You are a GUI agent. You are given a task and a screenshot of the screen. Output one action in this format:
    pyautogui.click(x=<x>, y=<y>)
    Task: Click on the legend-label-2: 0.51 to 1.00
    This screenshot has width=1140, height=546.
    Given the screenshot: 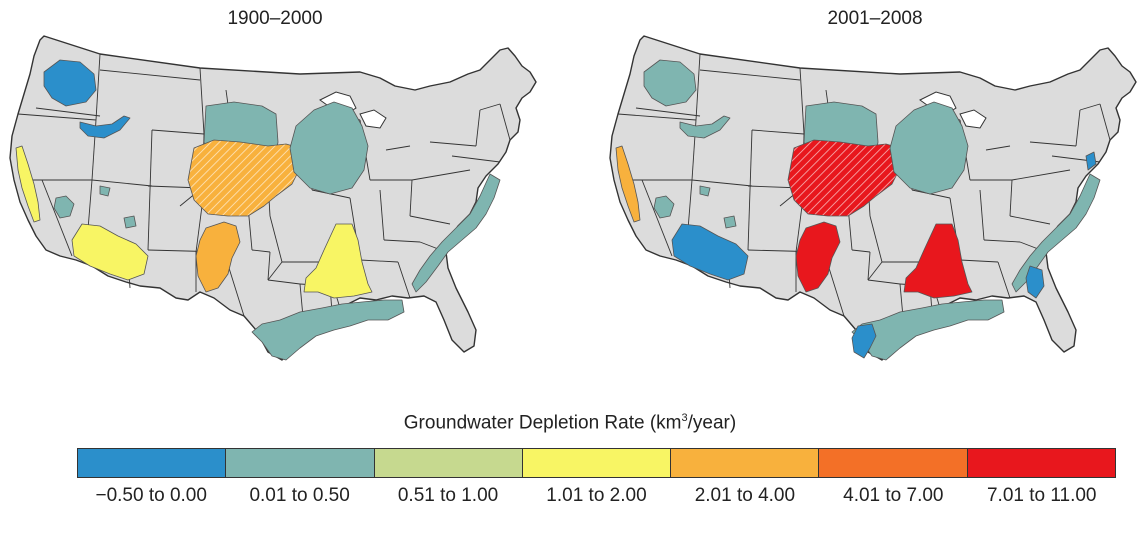 What is the action you would take?
    pyautogui.click(x=448, y=495)
    